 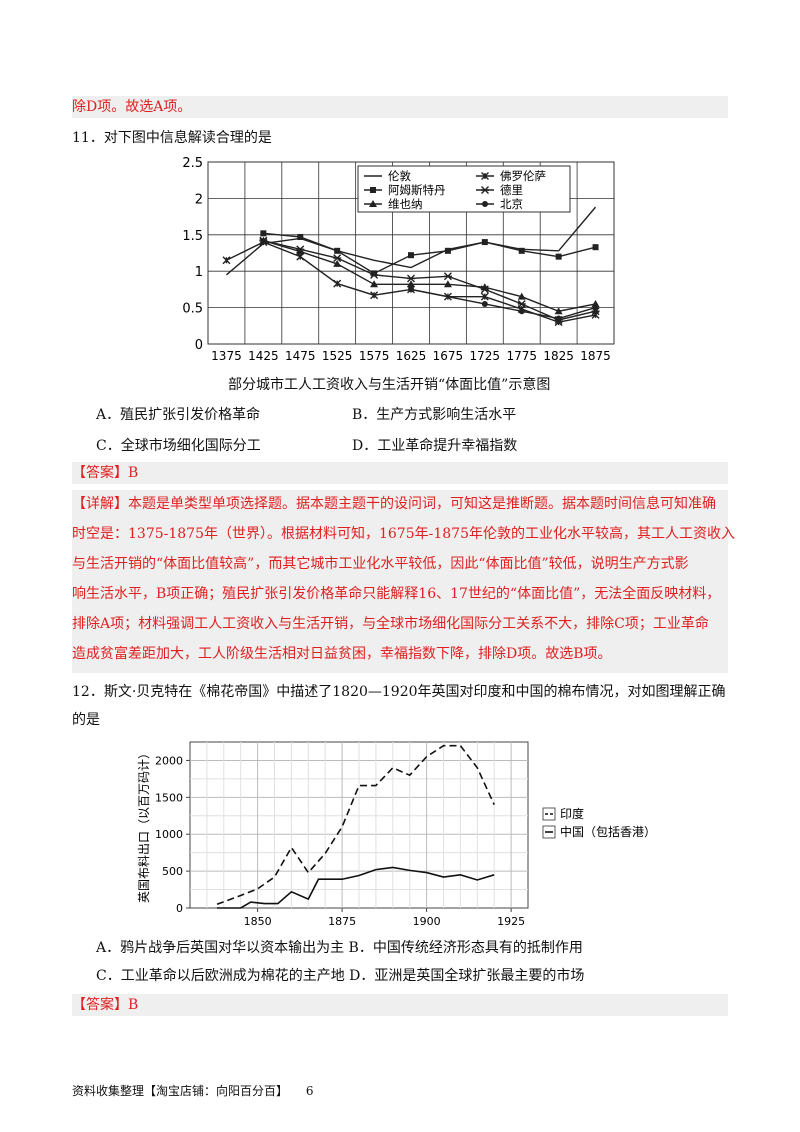 What do you see at coordinates (572, 813) in the screenshot?
I see `legend-label: 印度` at bounding box center [572, 813].